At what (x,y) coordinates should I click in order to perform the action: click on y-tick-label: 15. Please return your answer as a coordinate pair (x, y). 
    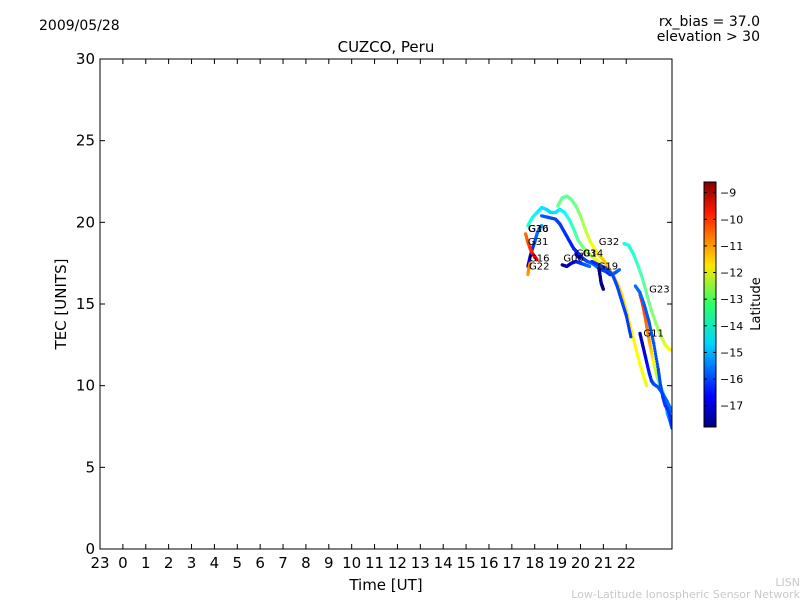
    Looking at the image, I should click on (85, 304).